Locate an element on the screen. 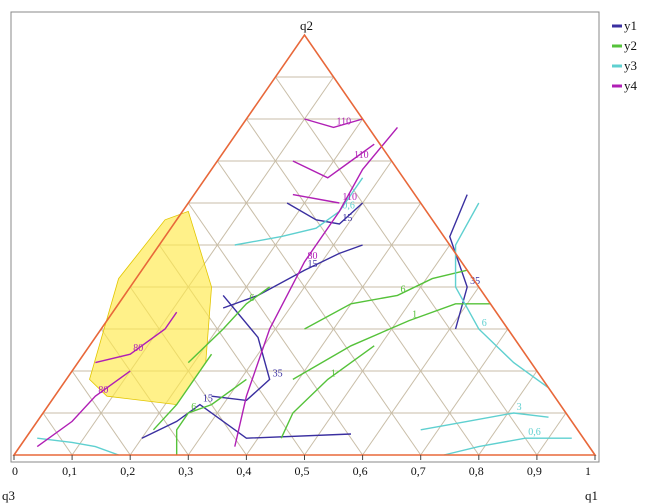 This screenshot has height=503, width=649. vertex-label-bottom-right: q1 is located at coordinates (591, 495).